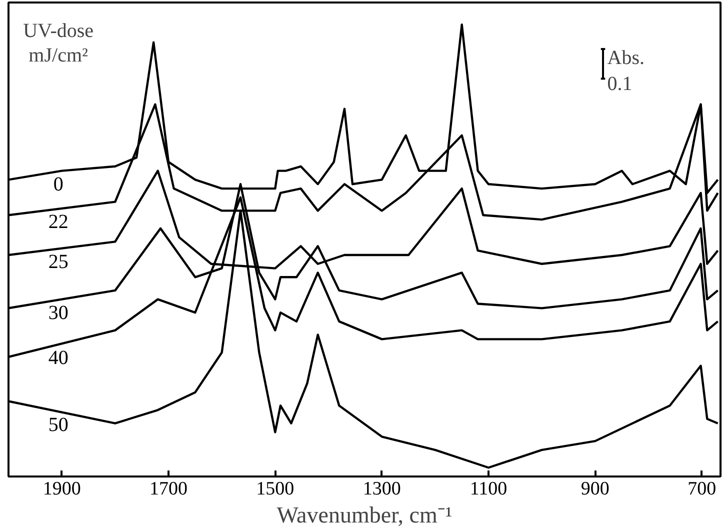  What do you see at coordinates (595, 489) in the screenshot?
I see `x-tick-label: 900` at bounding box center [595, 489].